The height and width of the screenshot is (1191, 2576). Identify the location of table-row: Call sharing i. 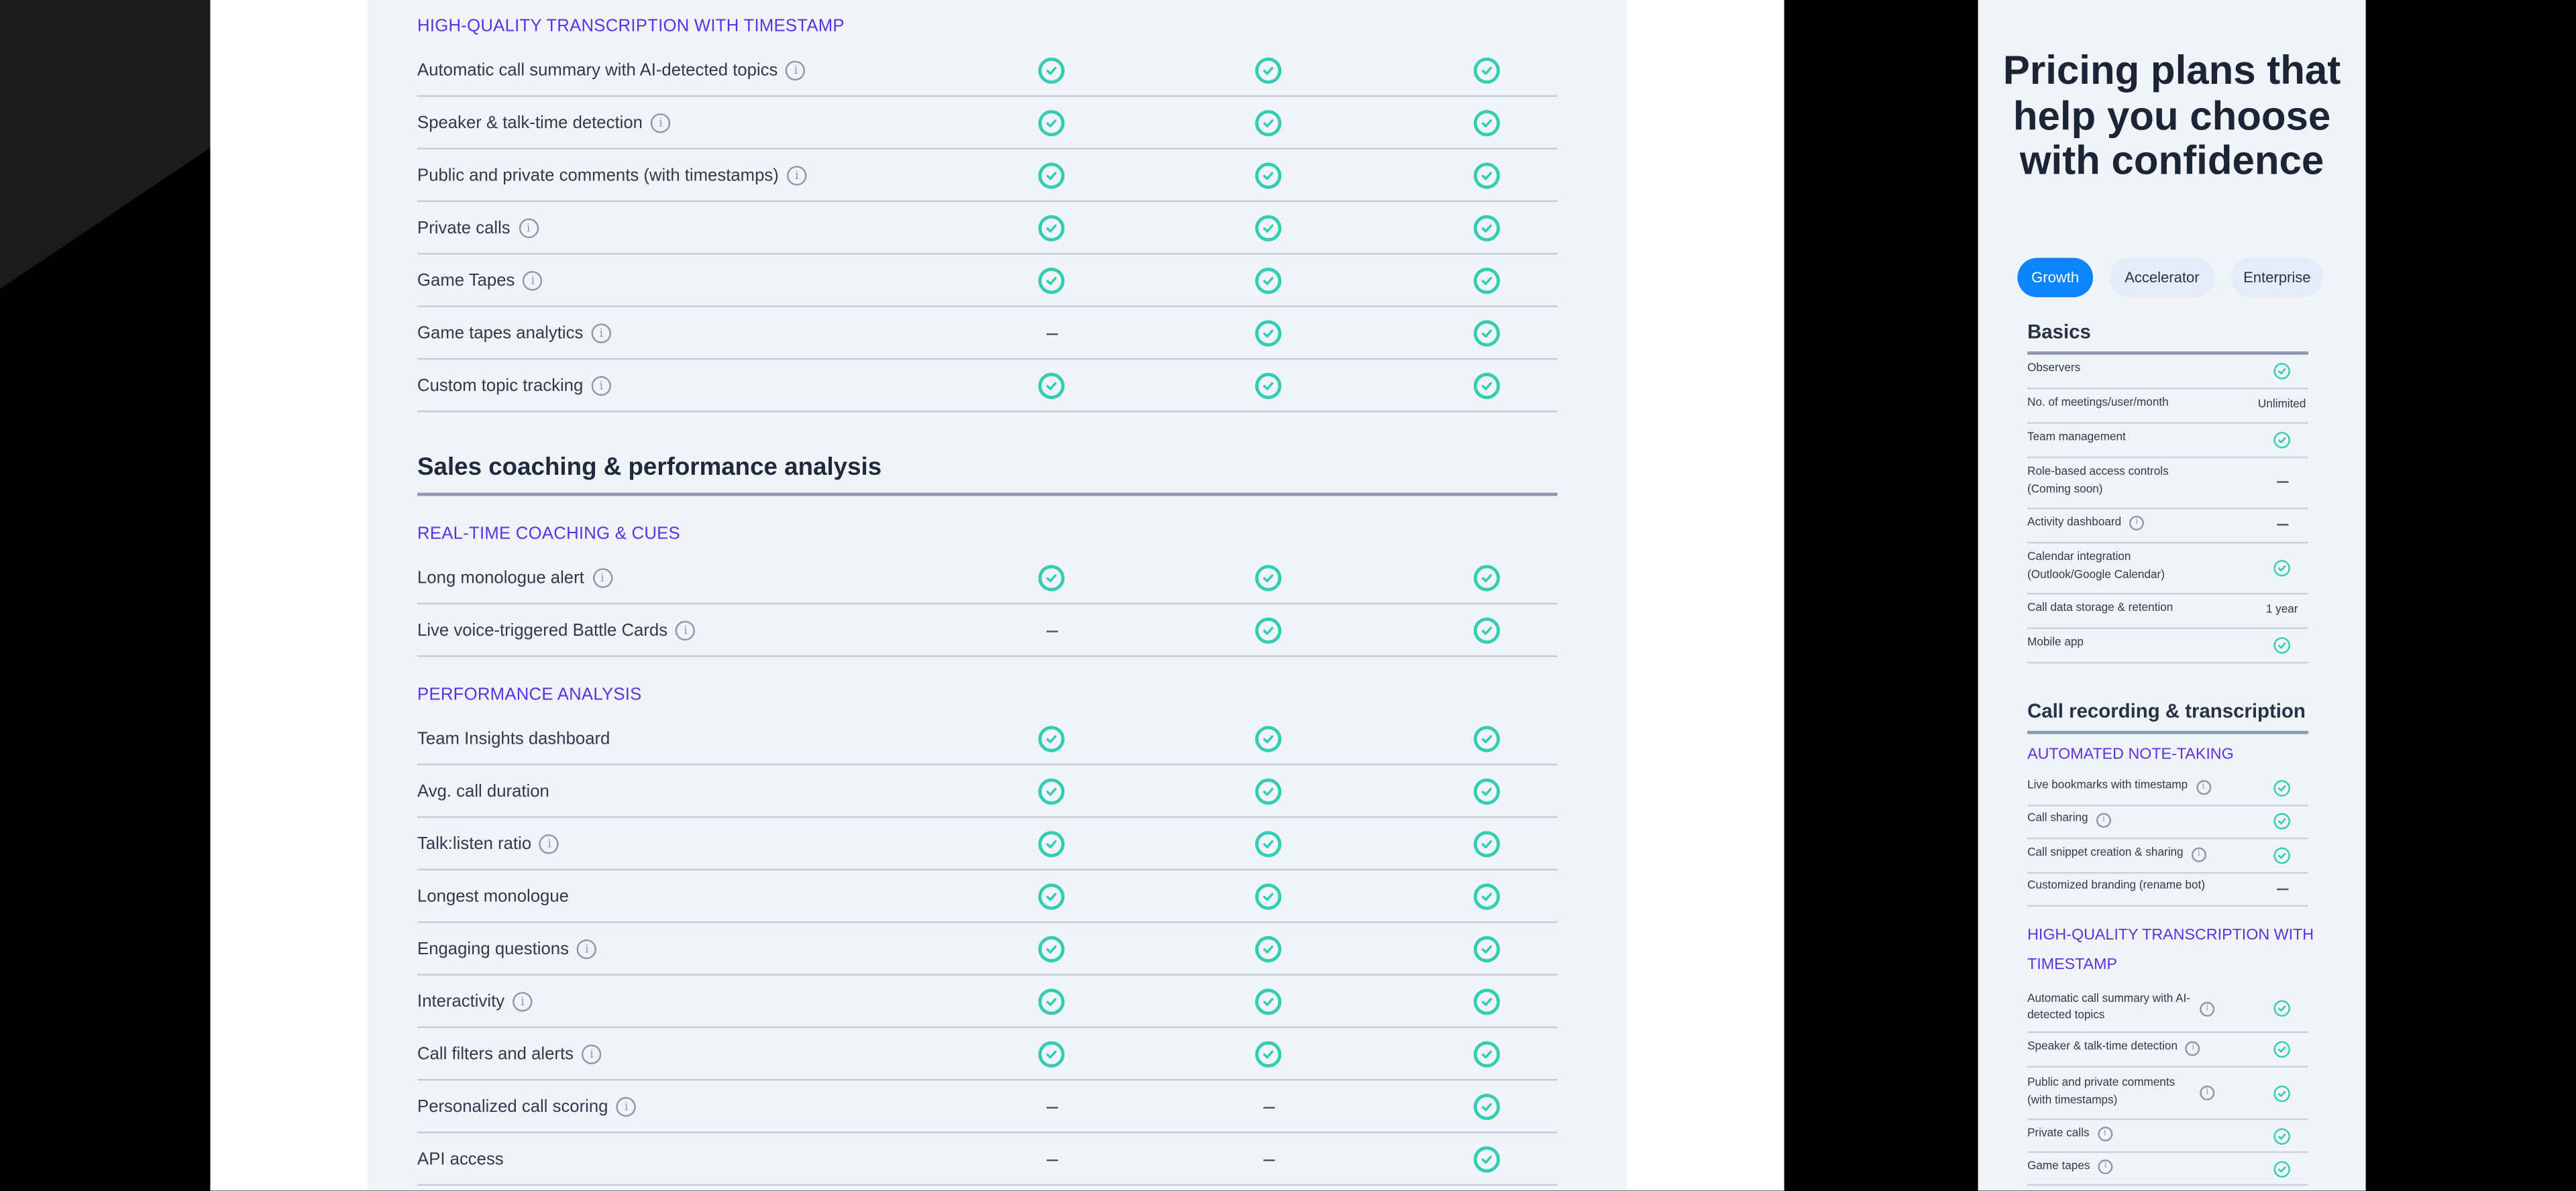
(2167, 823).